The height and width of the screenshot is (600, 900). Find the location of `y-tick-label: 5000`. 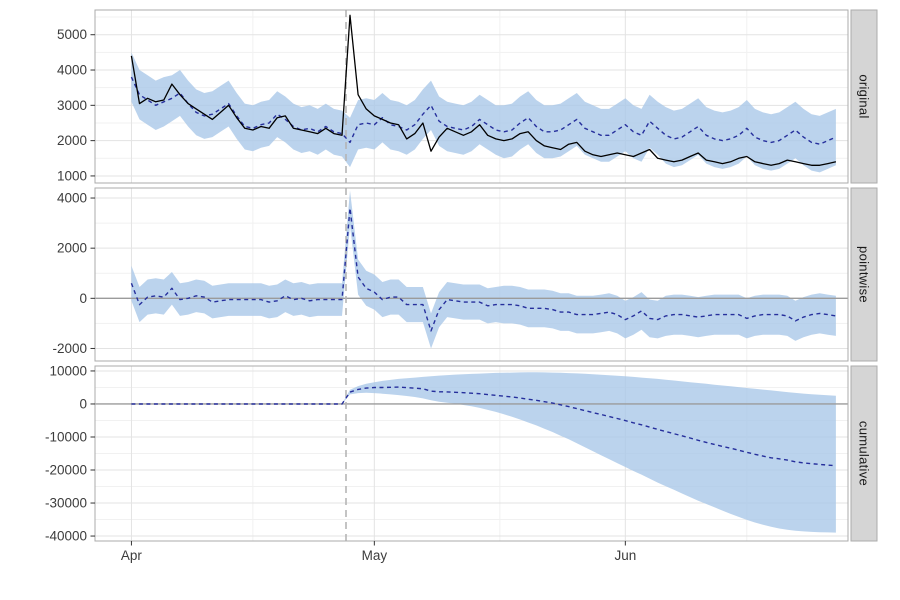

y-tick-label: 5000 is located at coordinates (72, 34).